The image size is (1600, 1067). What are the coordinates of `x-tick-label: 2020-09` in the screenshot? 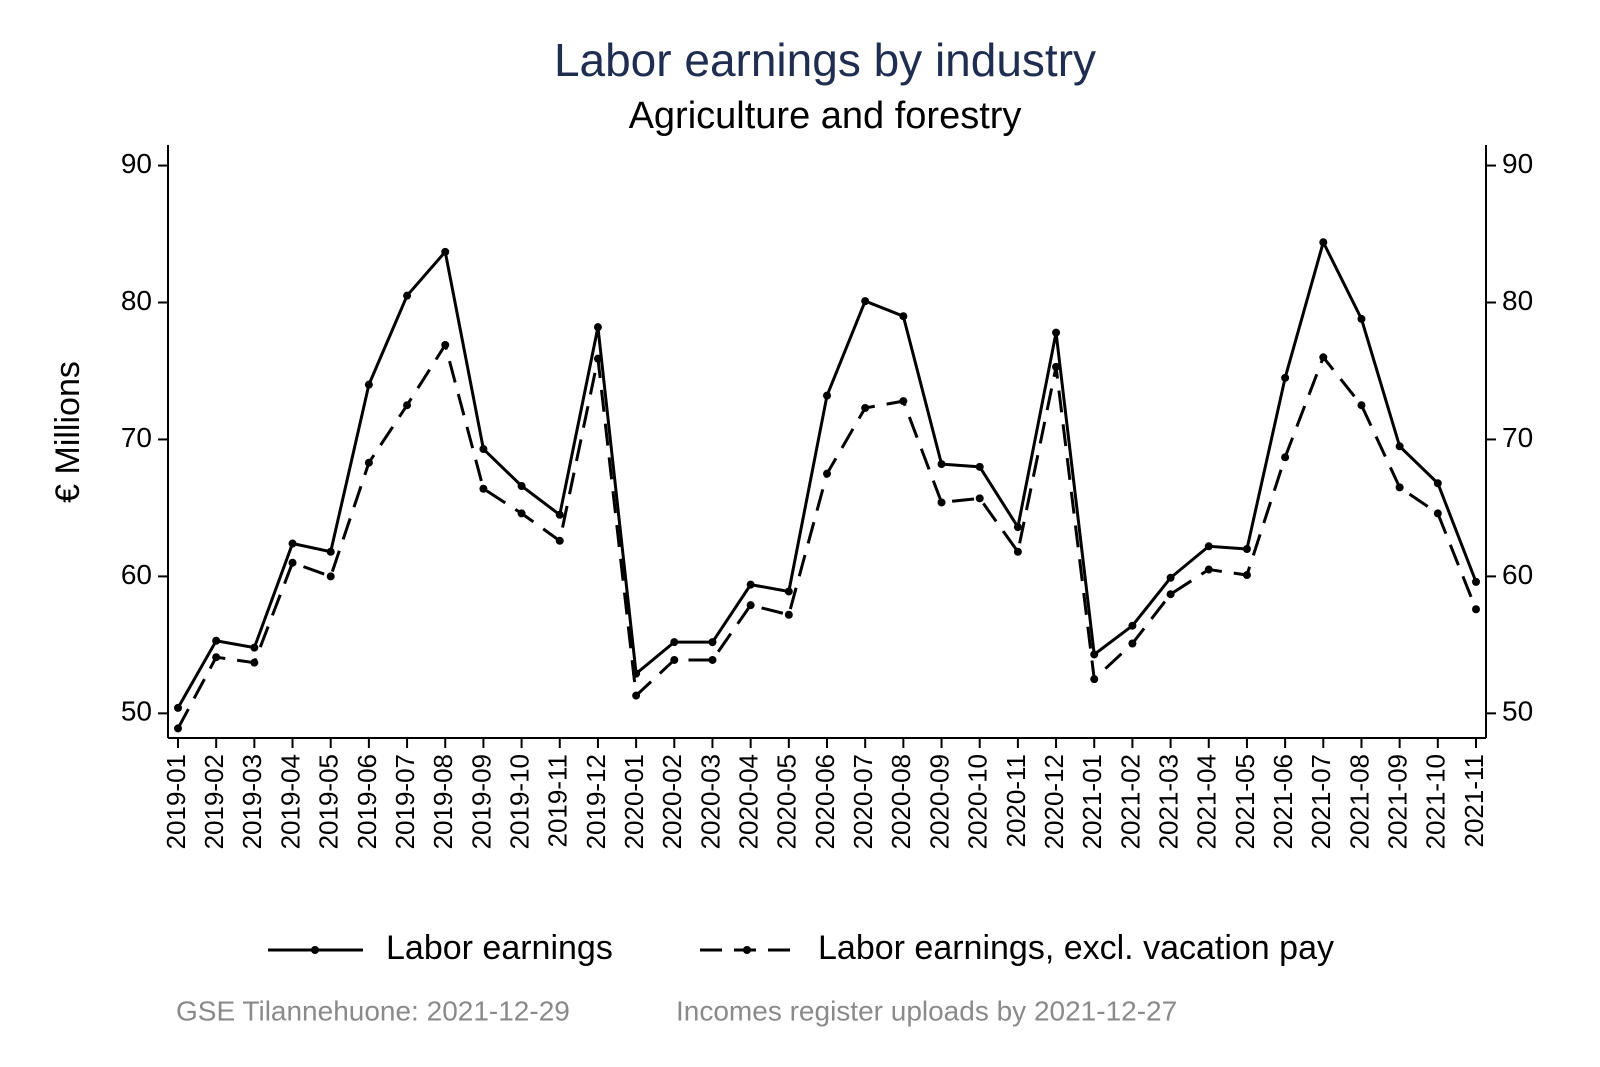 It's located at (939, 801).